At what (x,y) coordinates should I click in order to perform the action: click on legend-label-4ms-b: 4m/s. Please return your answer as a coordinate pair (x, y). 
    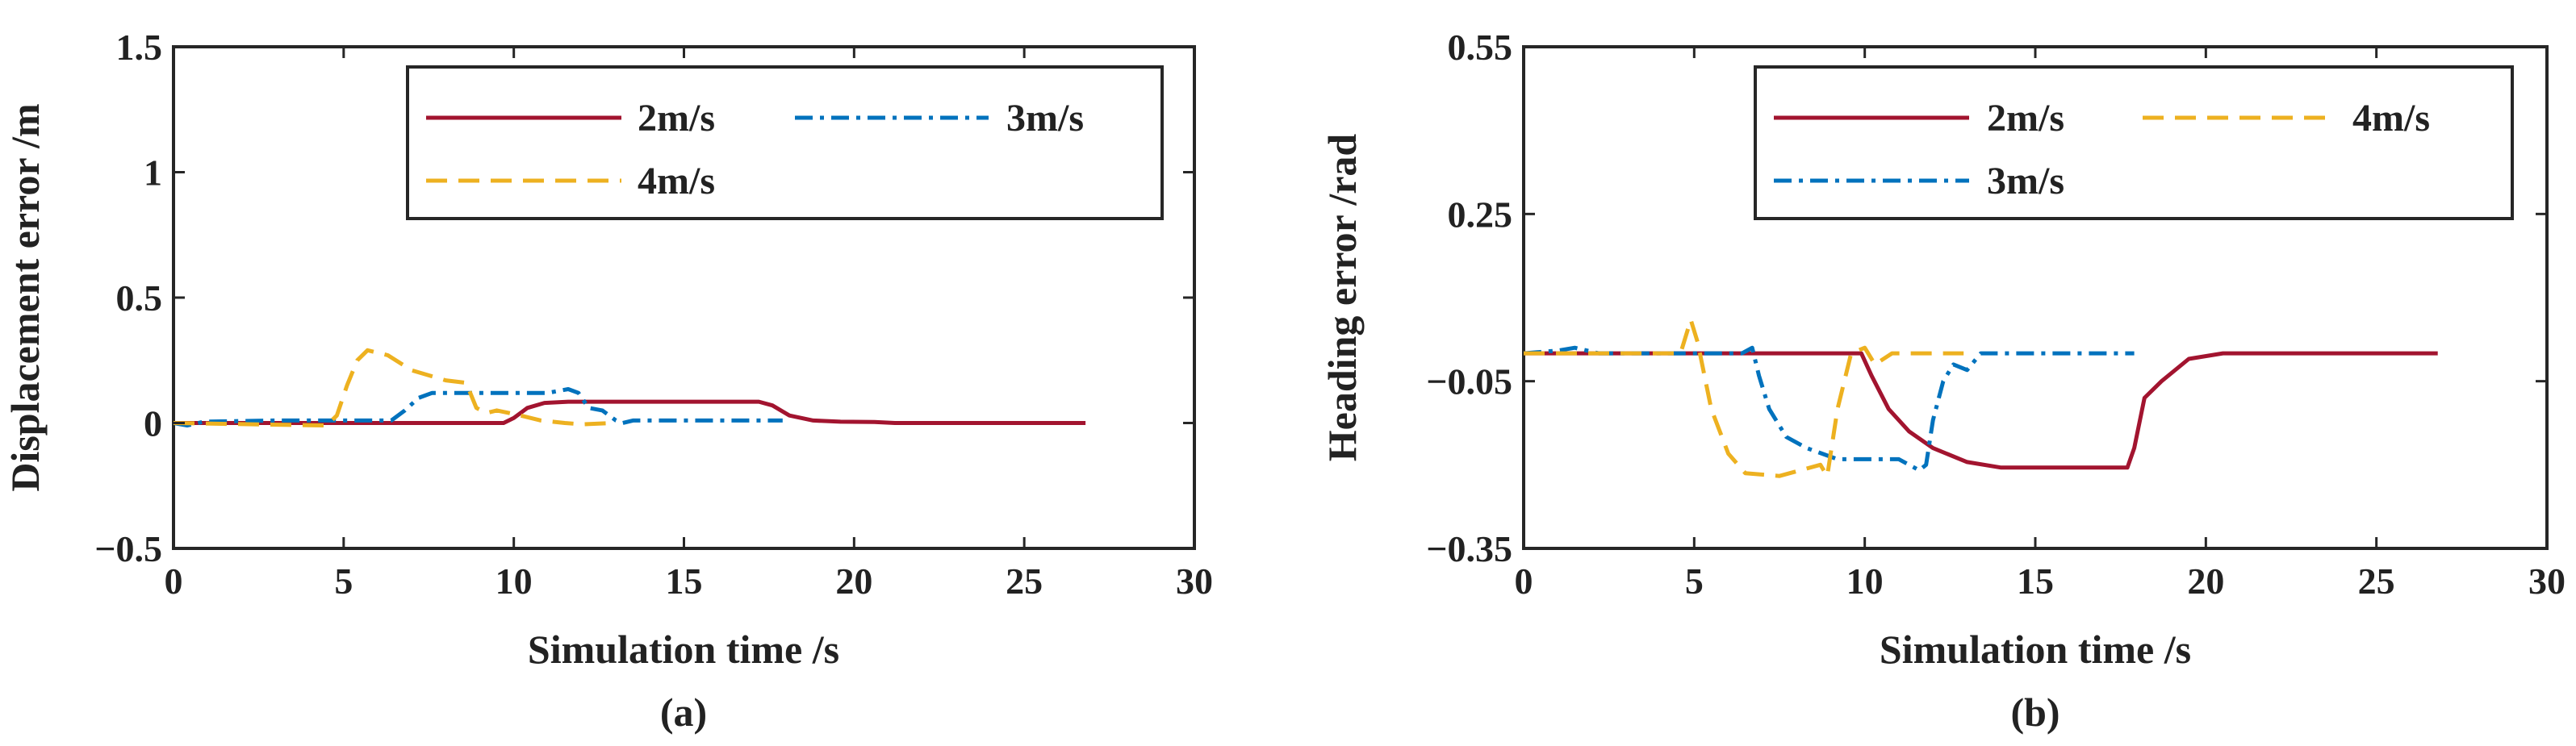
    Looking at the image, I should click on (2391, 118).